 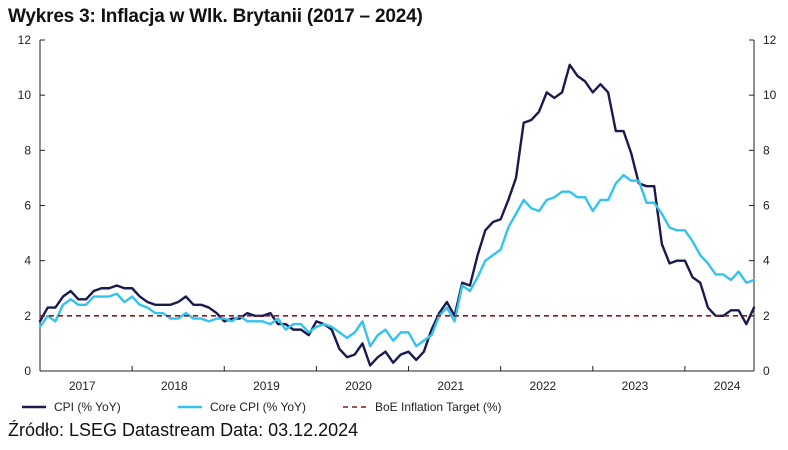 What do you see at coordinates (438, 407) in the screenshot?
I see `legend-label: BoE Inflation Target (%)` at bounding box center [438, 407].